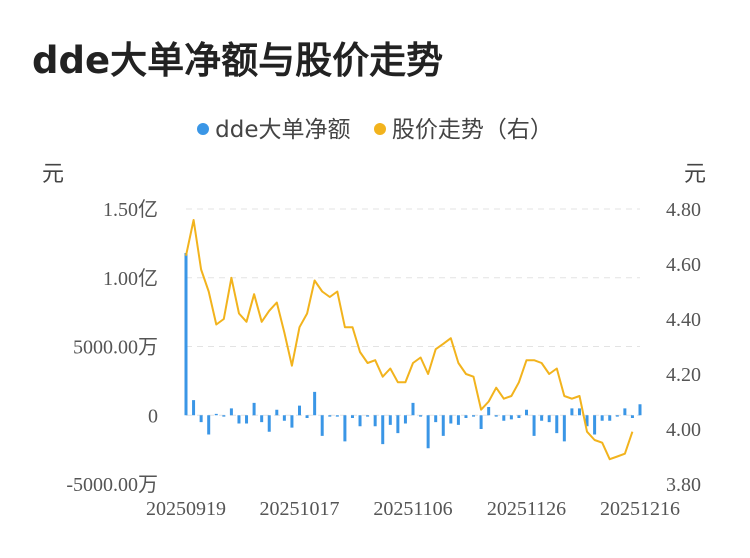 The height and width of the screenshot is (558, 750). Describe the element at coordinates (203, 128) in the screenshot. I see `legend-dot-dde` at that location.